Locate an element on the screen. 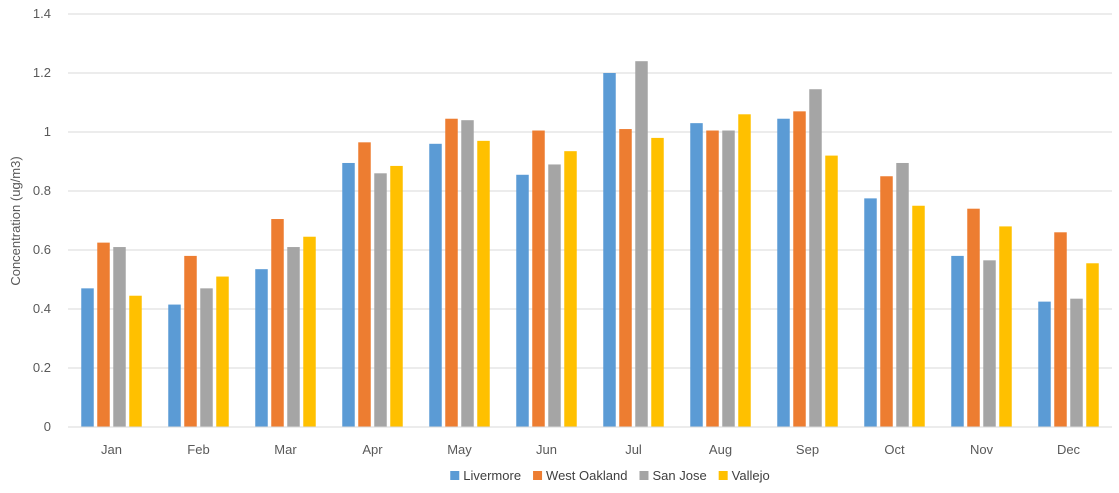 This screenshot has width=1119, height=493. bar-livermore-dec is located at coordinates (1044, 364).